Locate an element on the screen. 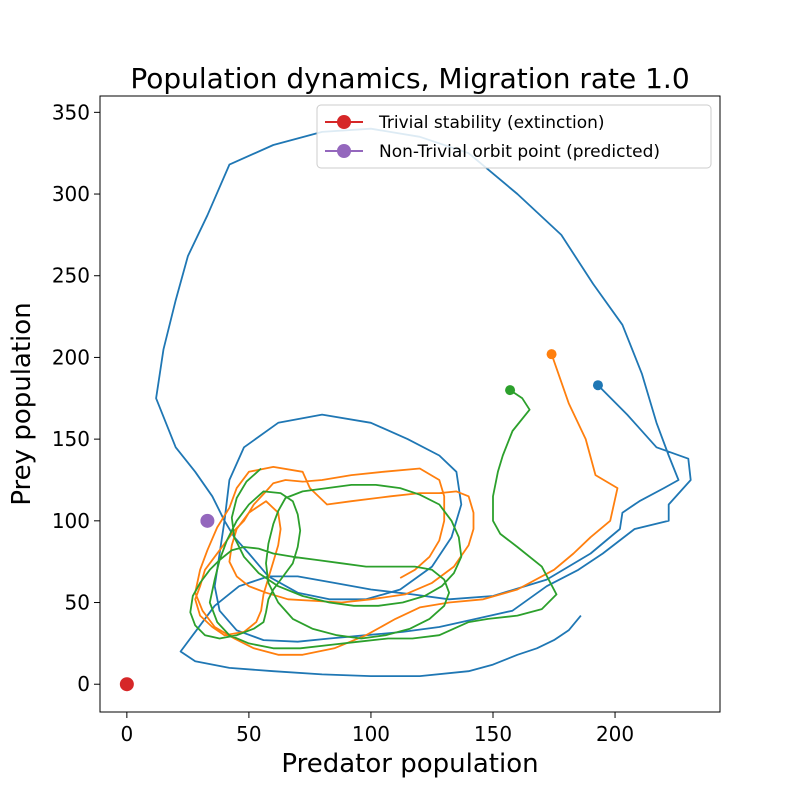 The height and width of the screenshot is (800, 800). x-tick-label: 200 is located at coordinates (615, 734).